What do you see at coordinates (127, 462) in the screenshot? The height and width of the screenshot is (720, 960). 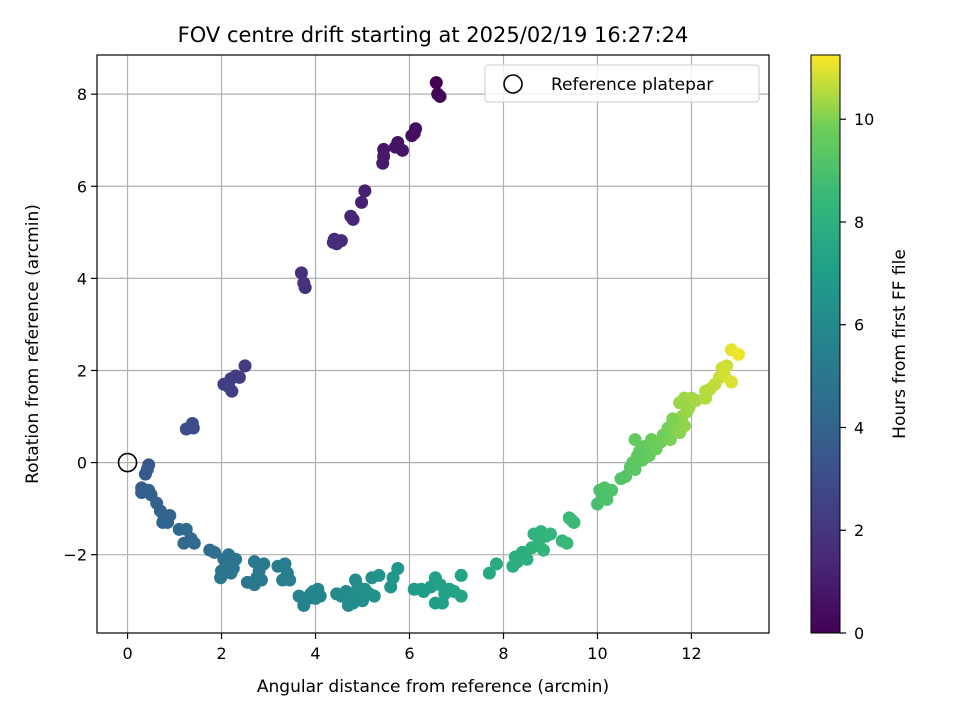 I see `reference-point-marker` at bounding box center [127, 462].